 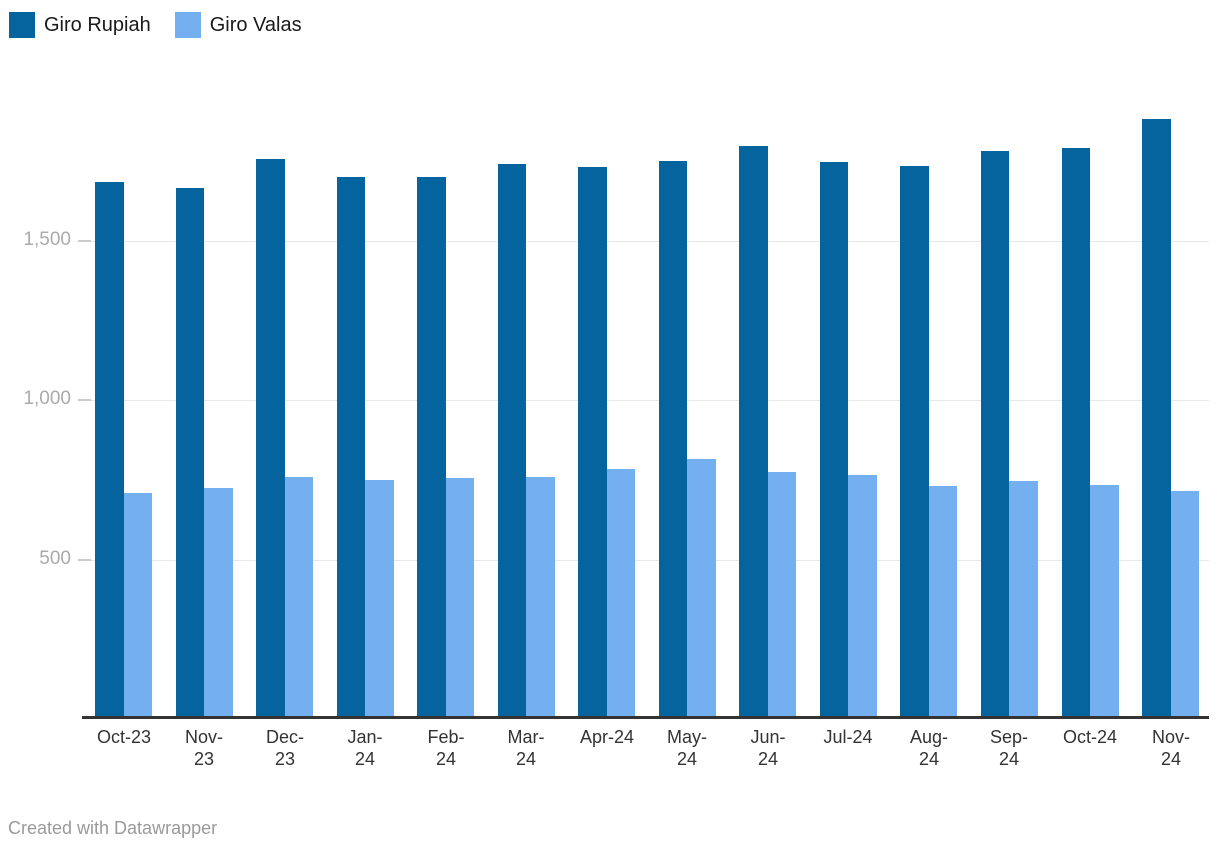 I want to click on y-axis-label-500: 500, so click(x=55, y=558).